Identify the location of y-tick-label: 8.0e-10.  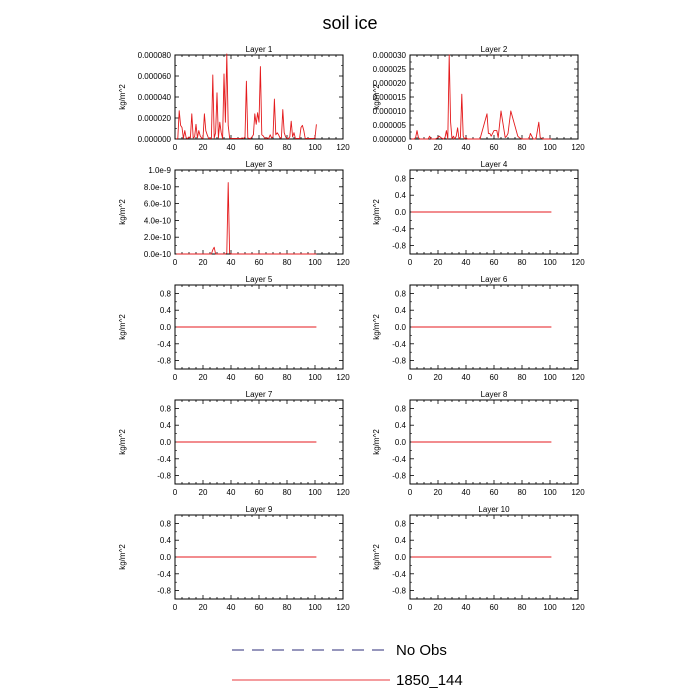
(158, 187).